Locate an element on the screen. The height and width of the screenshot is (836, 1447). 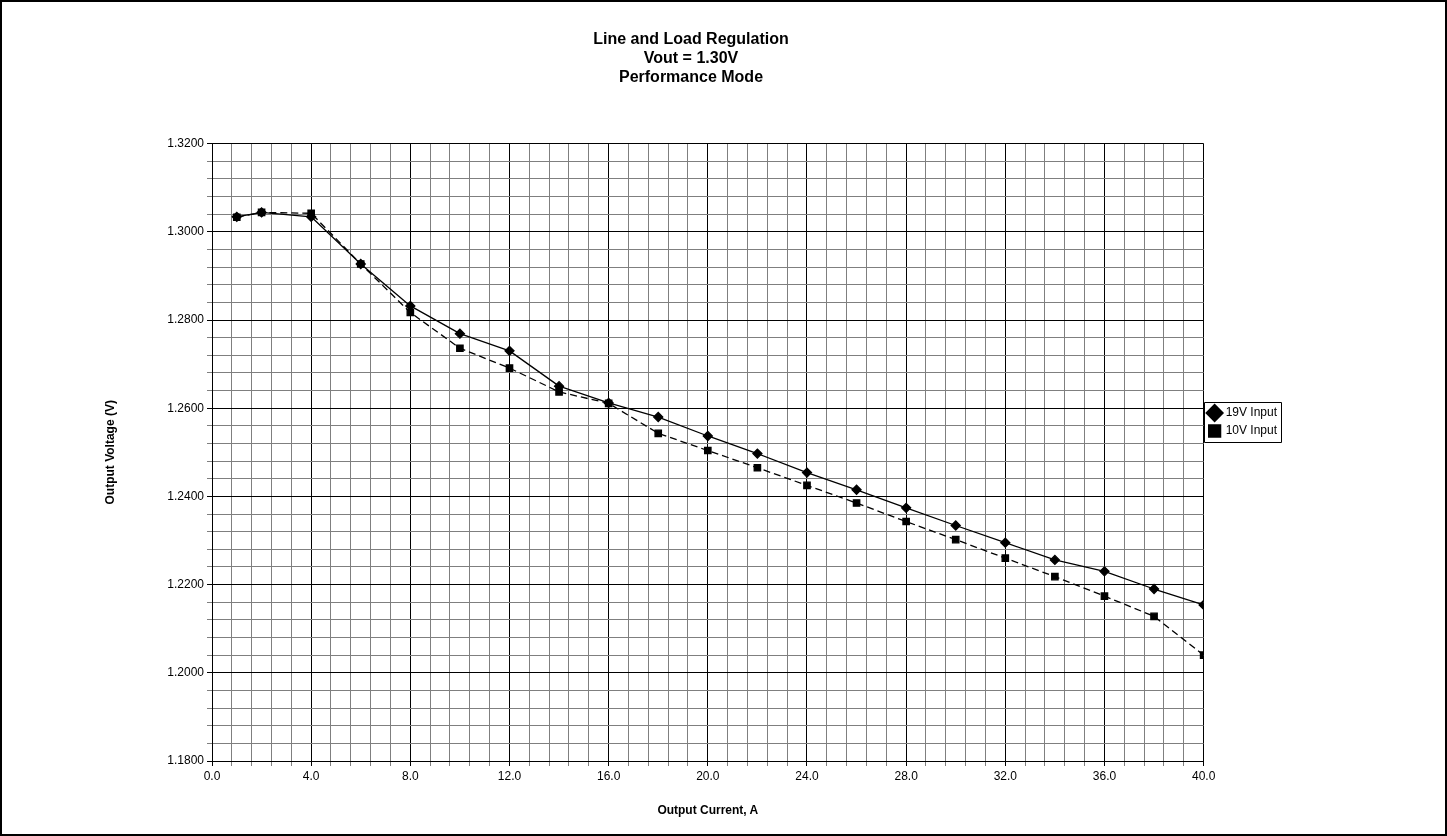
x-tick-label: 16.0 is located at coordinates (608, 775).